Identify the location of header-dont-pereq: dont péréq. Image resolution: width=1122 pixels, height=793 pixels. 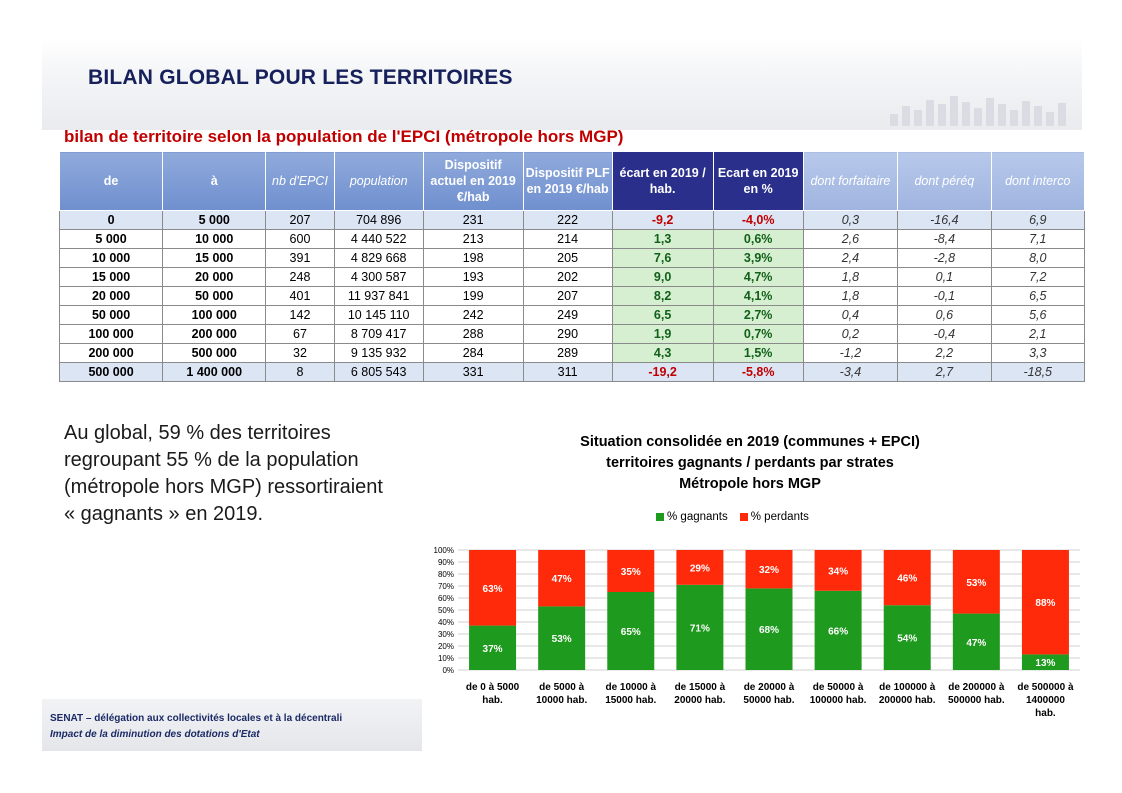
(944, 181).